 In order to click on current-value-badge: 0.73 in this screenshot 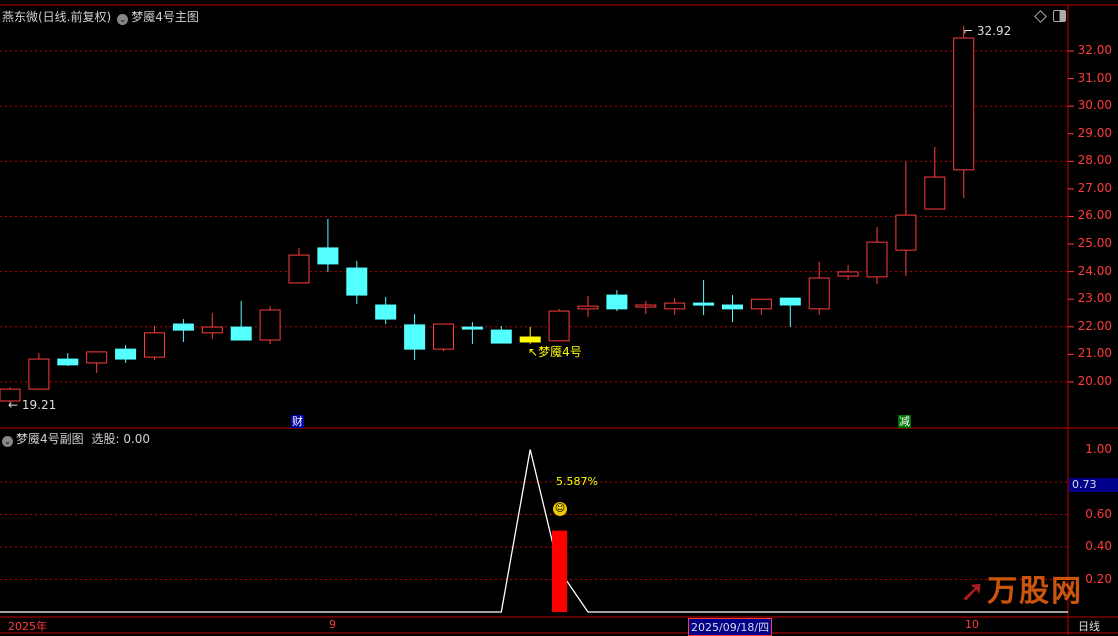, I will do `click(1093, 485)`.